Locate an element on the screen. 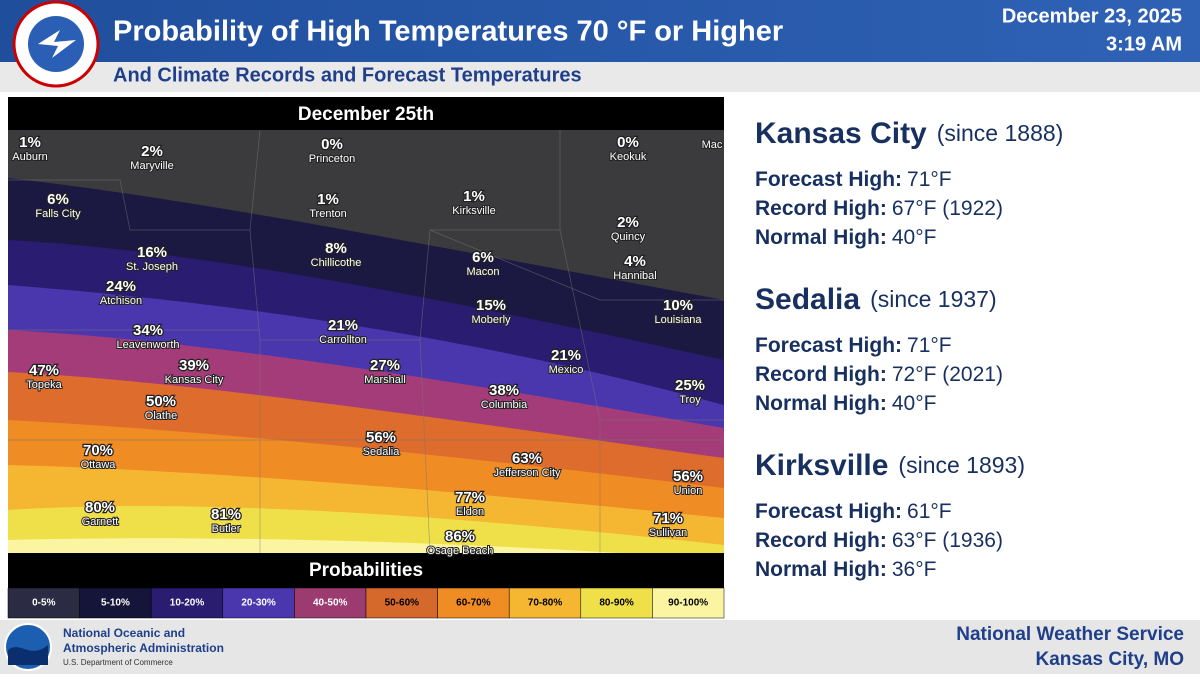 This screenshot has width=1200, height=679. city-name: Macon is located at coordinates (482, 272).